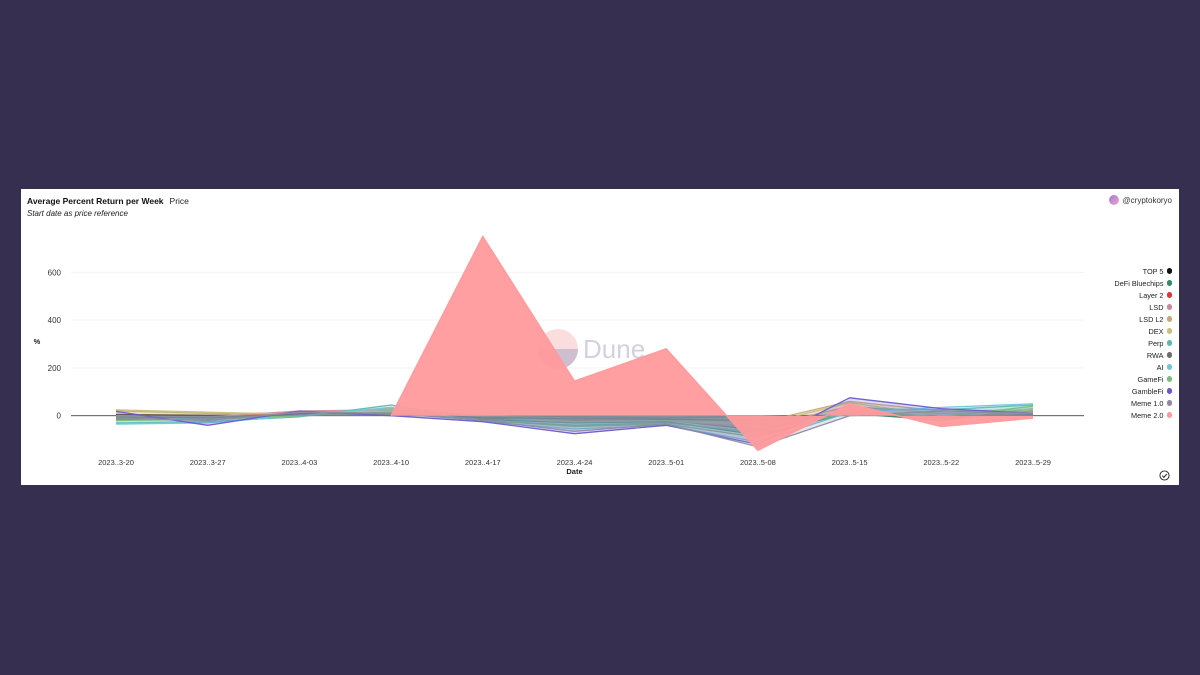 This screenshot has height=675, width=1200. Describe the element at coordinates (55, 272) in the screenshot. I see `y-tick-label: 600` at that location.